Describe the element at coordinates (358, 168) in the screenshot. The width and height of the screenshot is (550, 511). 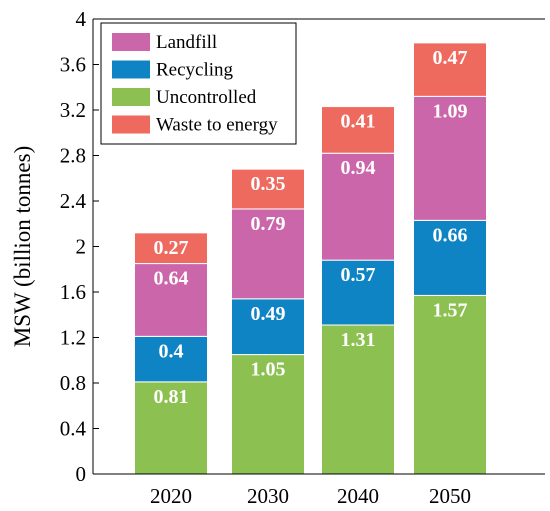
I see `bar-value-label: 0.94` at that location.